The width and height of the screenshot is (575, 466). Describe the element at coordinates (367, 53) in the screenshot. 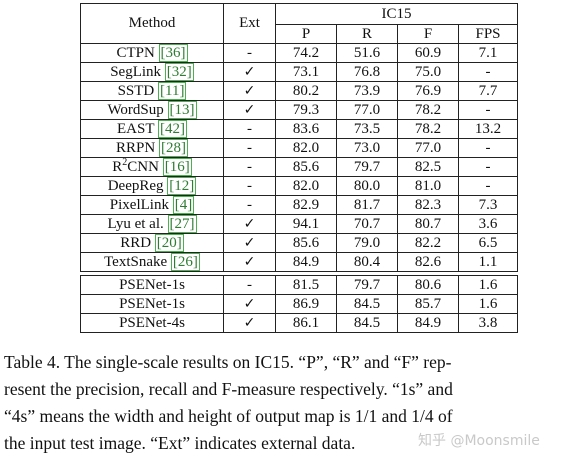

I see `r-cell: 51.6` at that location.